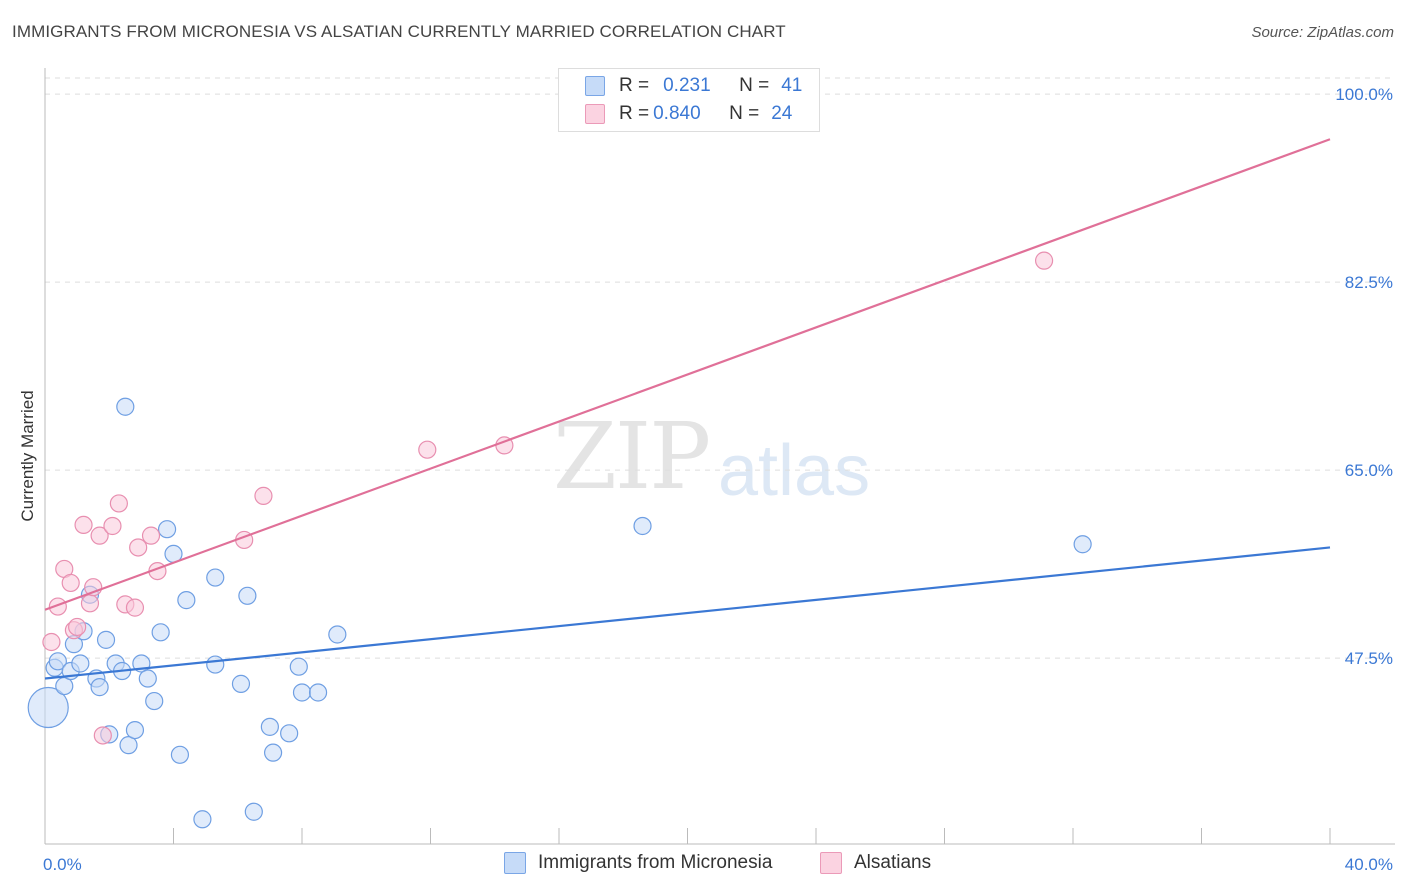 The width and height of the screenshot is (1406, 892). What do you see at coordinates (1369, 282) in the screenshot?
I see `y-tick-label: 82.5%` at bounding box center [1369, 282].